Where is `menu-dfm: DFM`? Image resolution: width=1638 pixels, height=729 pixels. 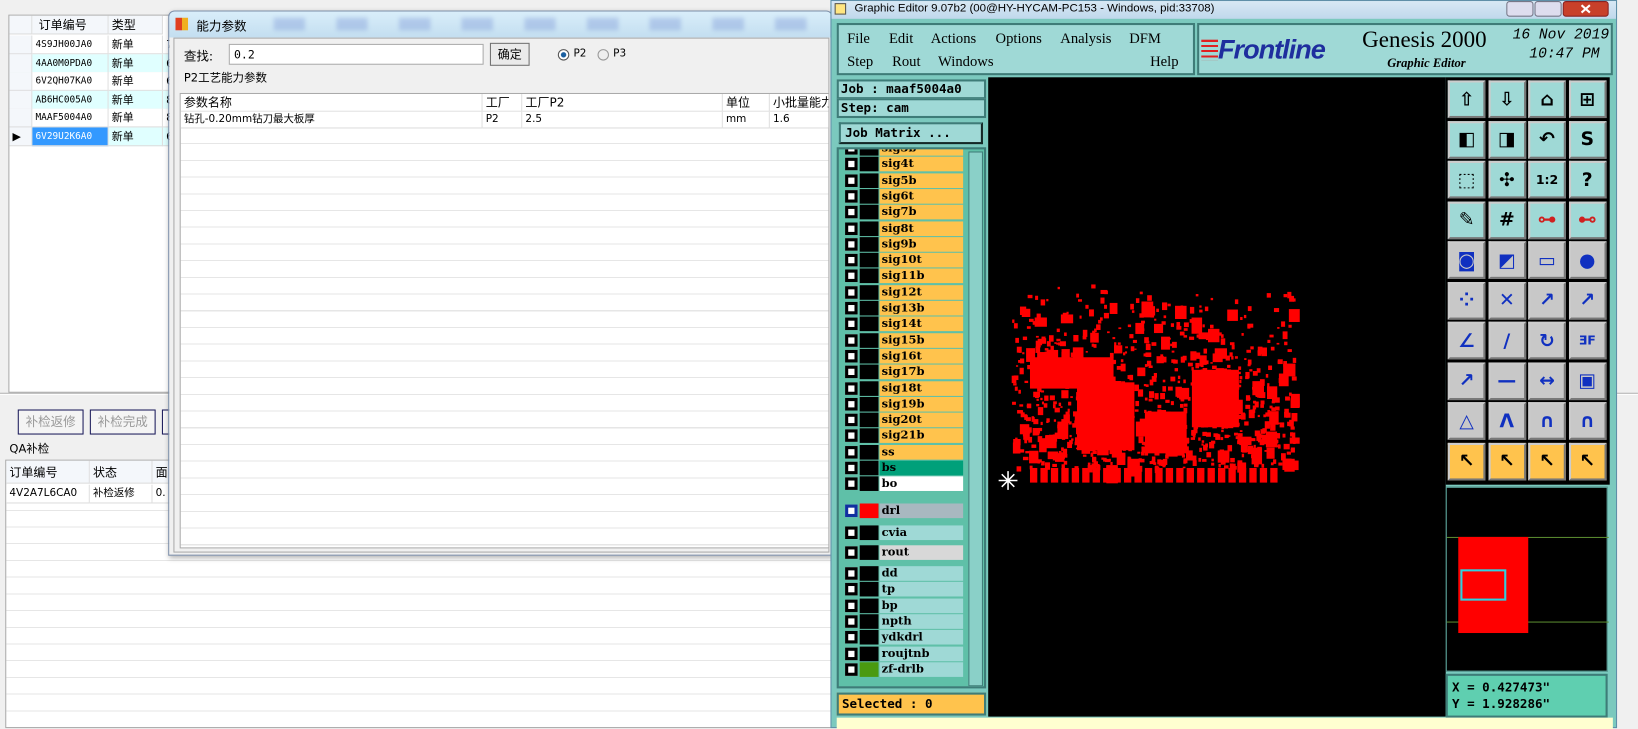 menu-dfm: DFM is located at coordinates (1145, 39).